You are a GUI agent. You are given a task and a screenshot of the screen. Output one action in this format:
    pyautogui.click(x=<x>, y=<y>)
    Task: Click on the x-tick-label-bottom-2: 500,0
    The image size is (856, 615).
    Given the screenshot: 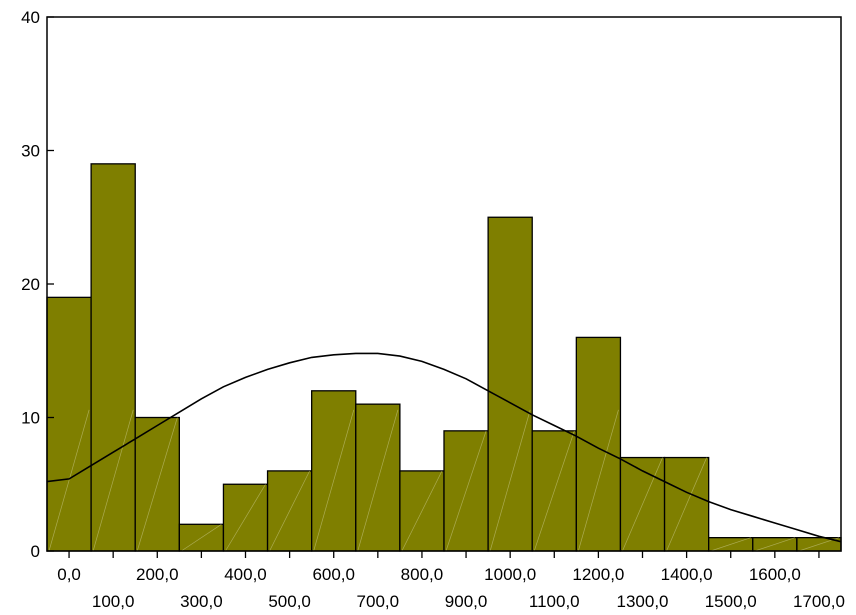 What is the action you would take?
    pyautogui.click(x=289, y=601)
    